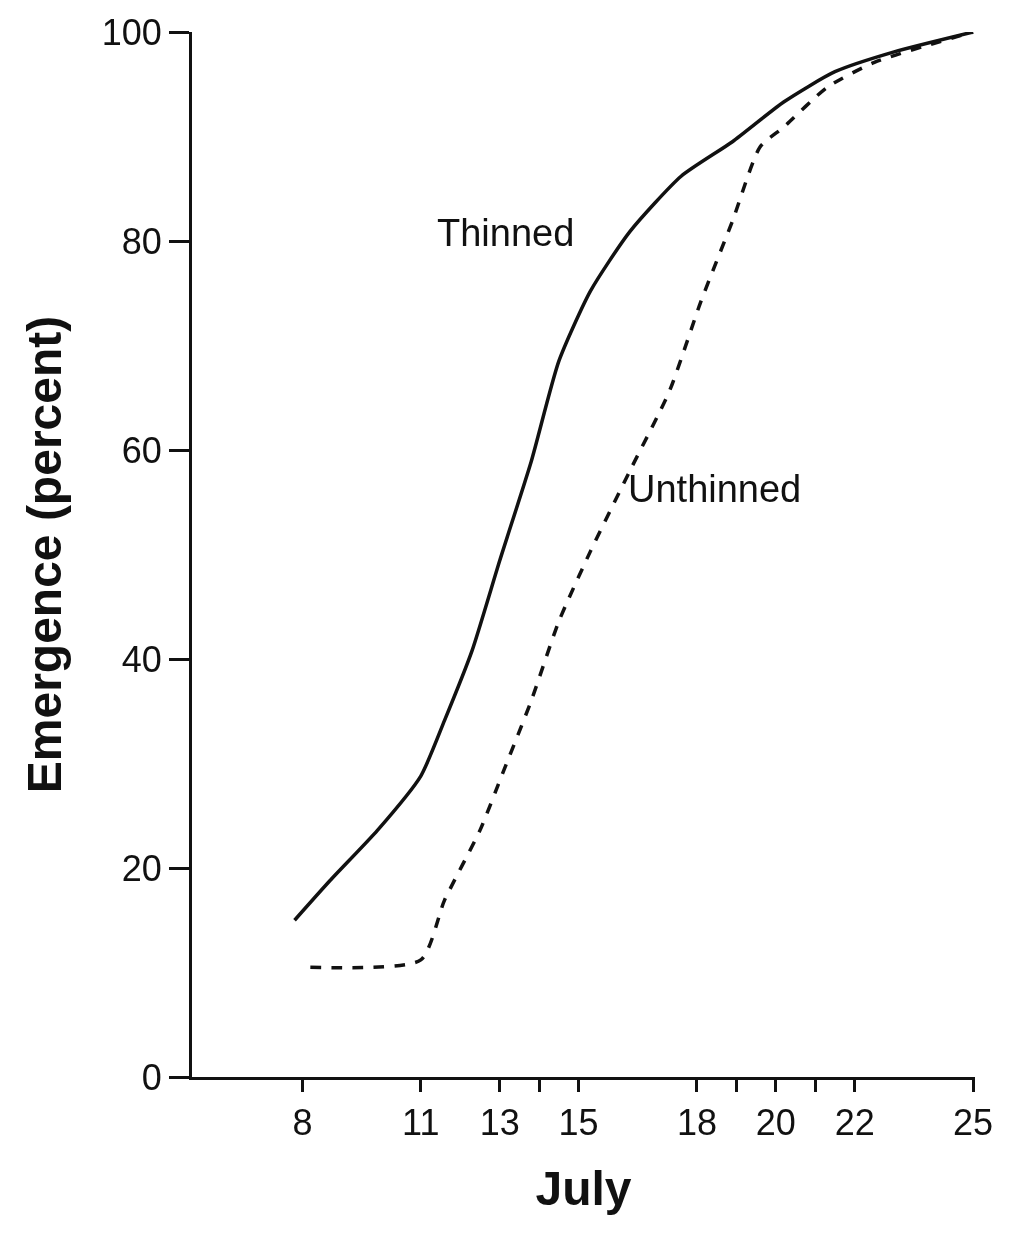 The image size is (1015, 1243). I want to click on annotation: Unthinned, so click(715, 489).